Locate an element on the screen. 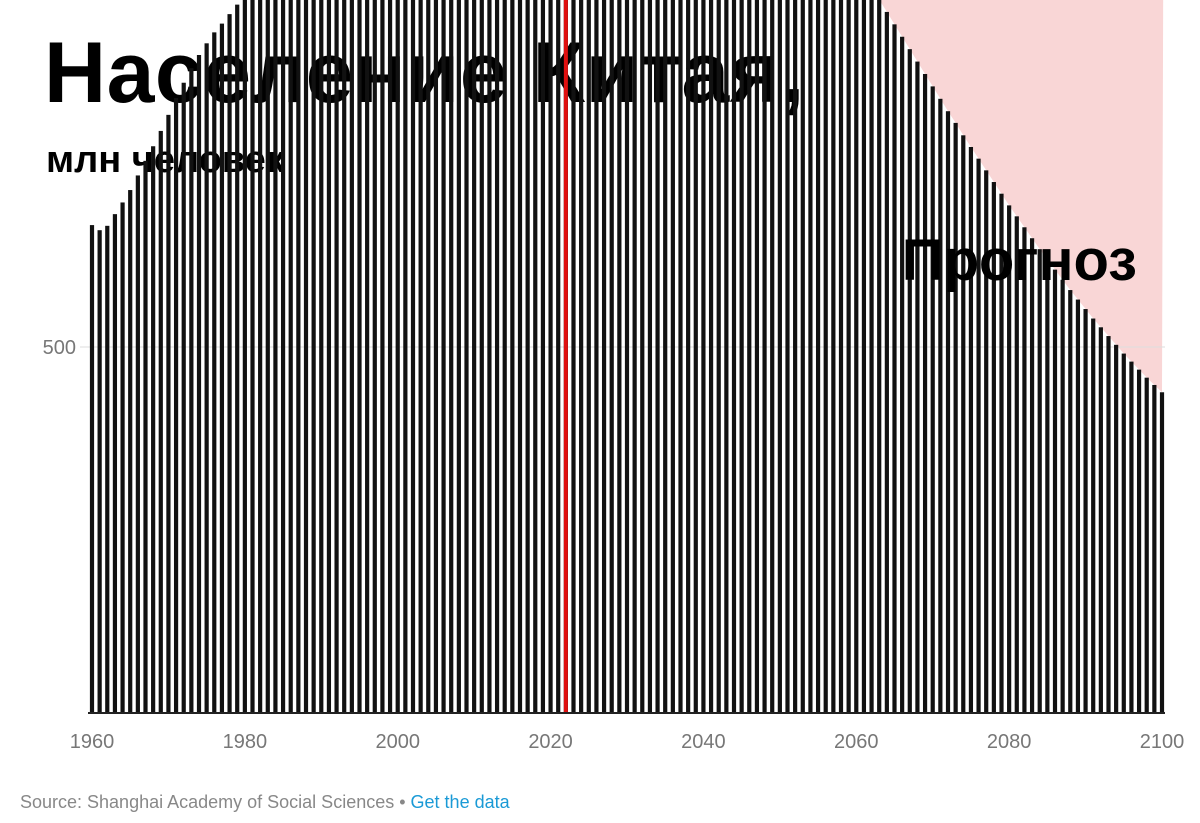  x-tick-label-1960: 1960 is located at coordinates (92, 742).